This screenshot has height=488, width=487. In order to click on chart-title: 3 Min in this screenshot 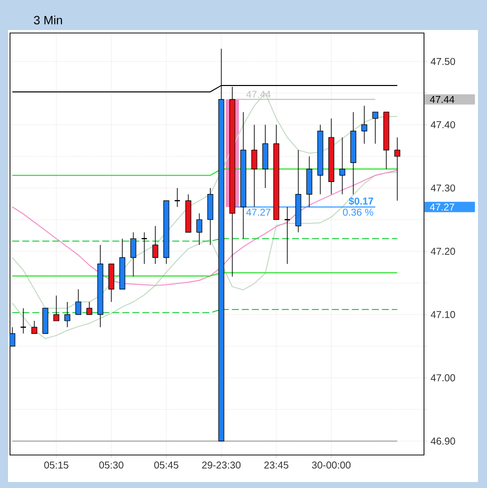, I will do `click(48, 20)`.